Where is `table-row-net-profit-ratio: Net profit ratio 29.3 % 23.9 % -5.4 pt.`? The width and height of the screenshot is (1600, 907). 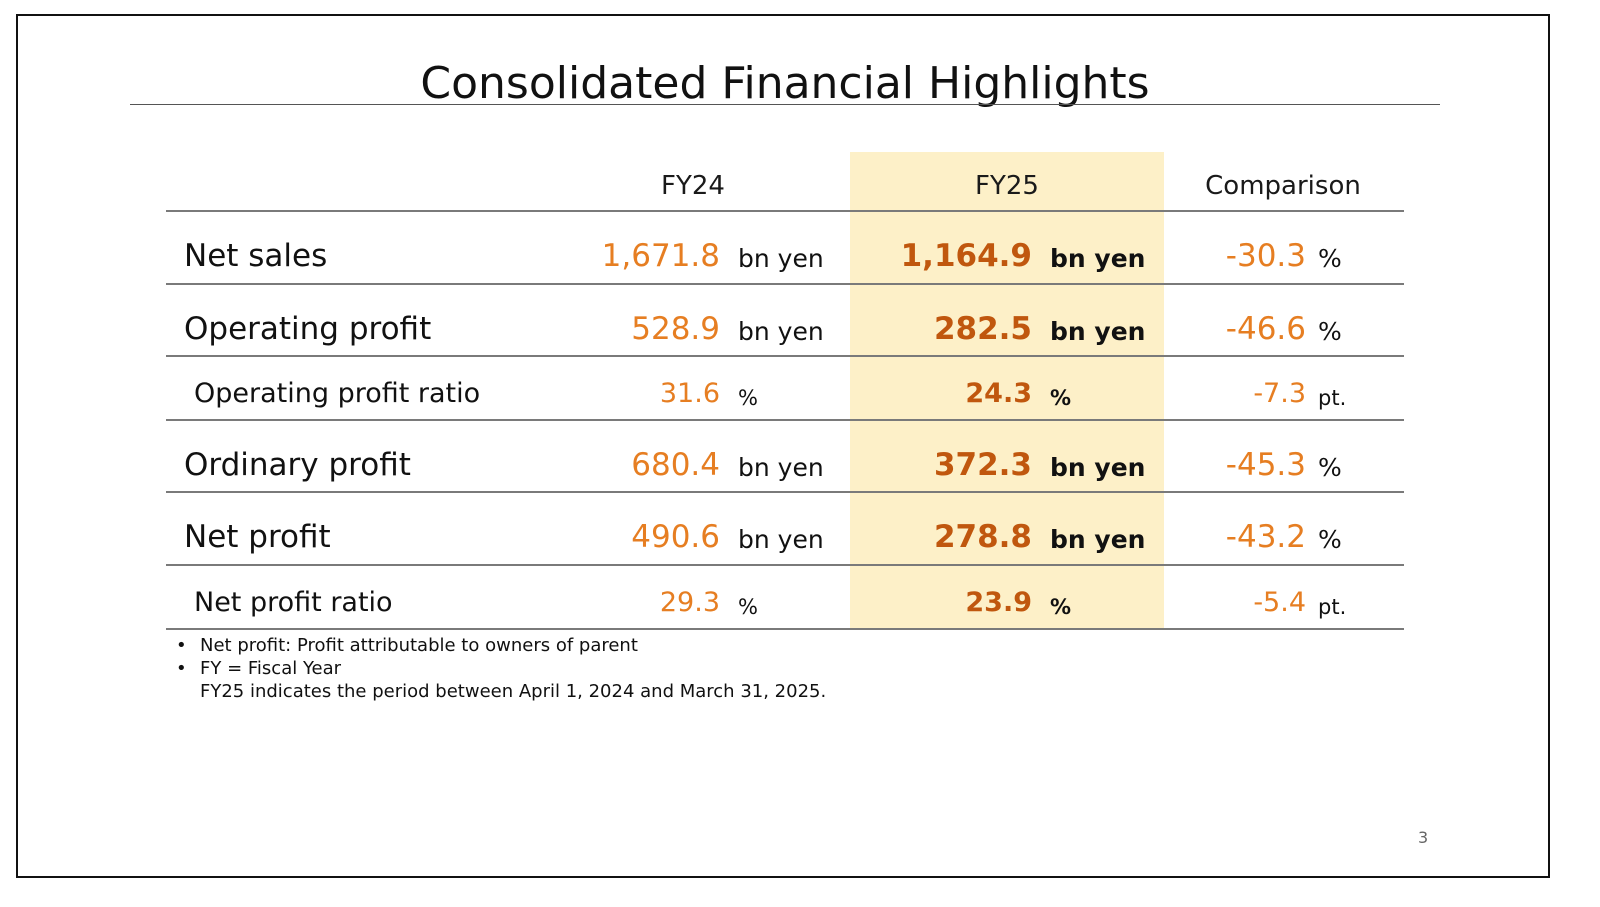
table-row-net-profit-ratio: Net profit ratio 29.3 % 23.9 % -5.4 pt. is located at coordinates (785, 603).